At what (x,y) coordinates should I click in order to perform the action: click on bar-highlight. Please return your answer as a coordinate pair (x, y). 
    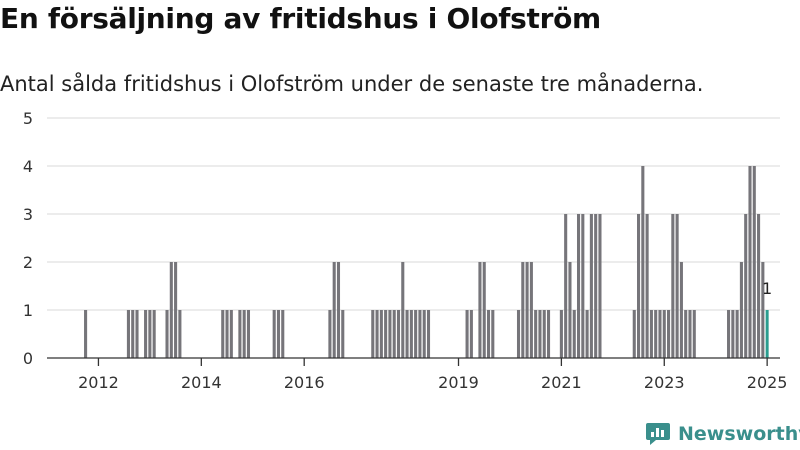
    Looking at the image, I should click on (767, 334).